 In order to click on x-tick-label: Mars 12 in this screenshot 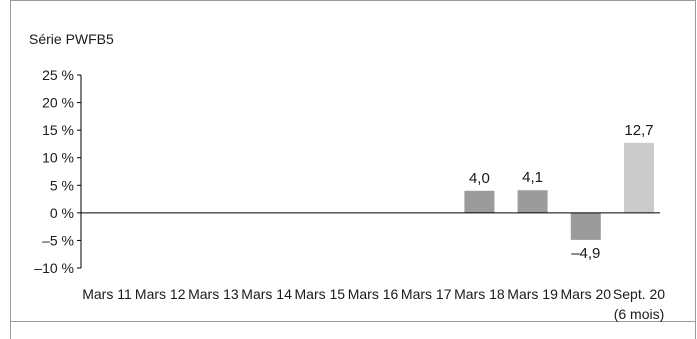, I will do `click(160, 294)`.